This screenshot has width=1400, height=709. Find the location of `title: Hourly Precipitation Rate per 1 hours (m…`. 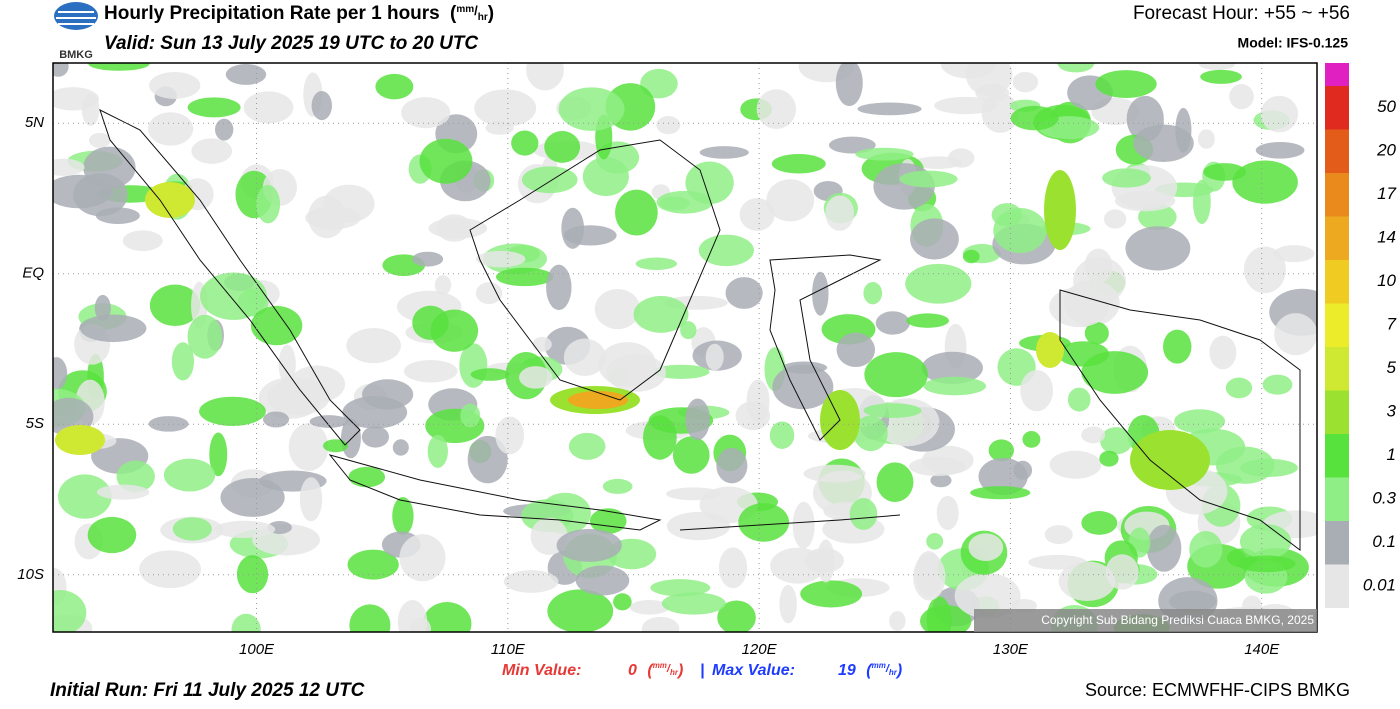

title: Hourly Precipitation Rate per 1 hours (m… is located at coordinates (299, 13).